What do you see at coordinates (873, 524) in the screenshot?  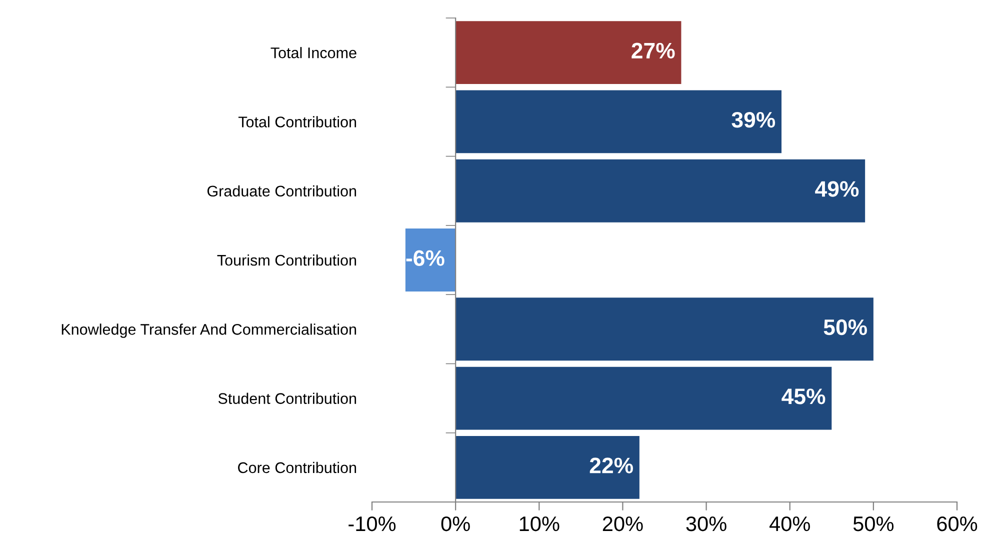 I see `x-tick-label: 50%` at bounding box center [873, 524].